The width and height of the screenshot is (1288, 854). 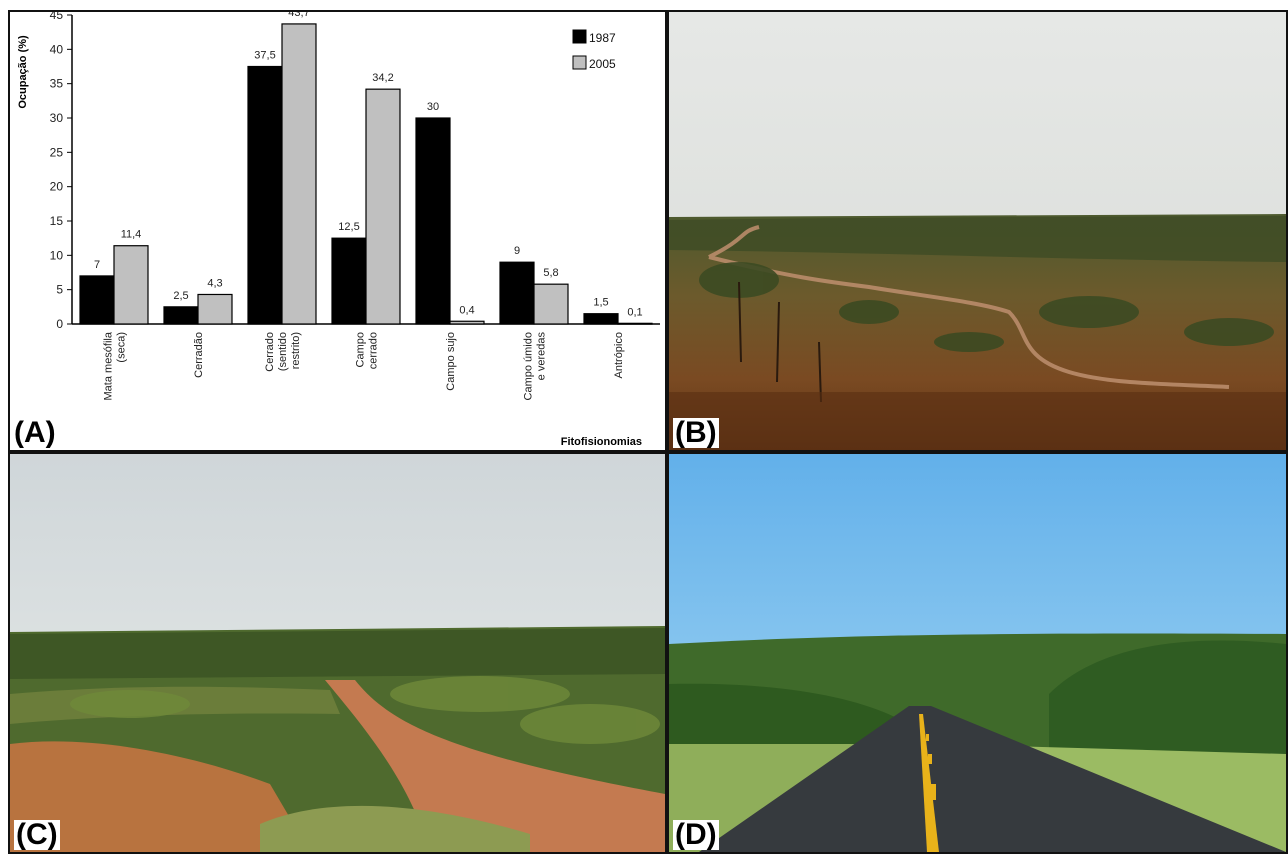 What do you see at coordinates (529, 366) in the screenshot?
I see `category-label: Campo úmido` at bounding box center [529, 366].